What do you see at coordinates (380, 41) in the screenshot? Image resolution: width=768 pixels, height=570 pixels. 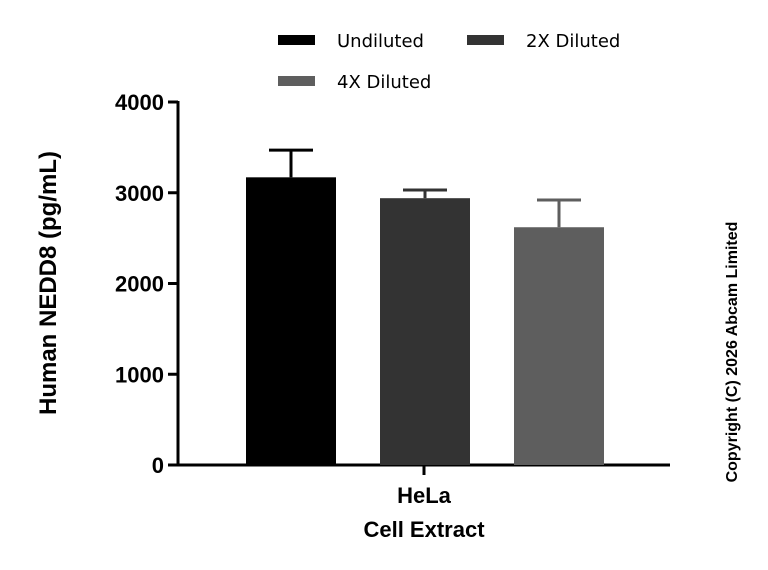 I see `legend-label-1: Undiluted` at bounding box center [380, 41].